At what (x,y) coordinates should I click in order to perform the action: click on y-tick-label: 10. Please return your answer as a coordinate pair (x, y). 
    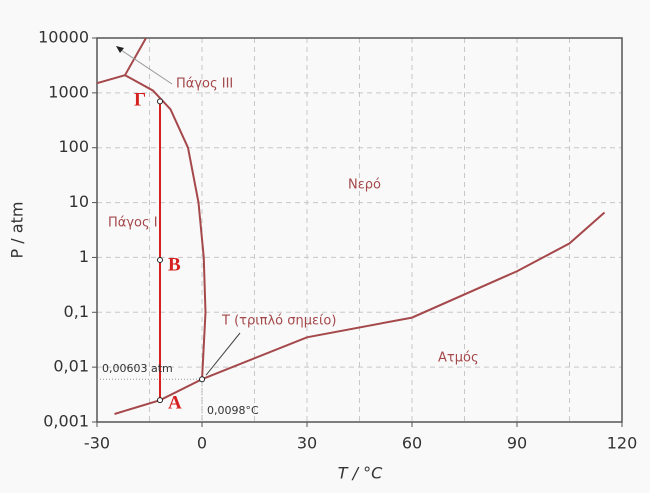
    Looking at the image, I should click on (79, 201).